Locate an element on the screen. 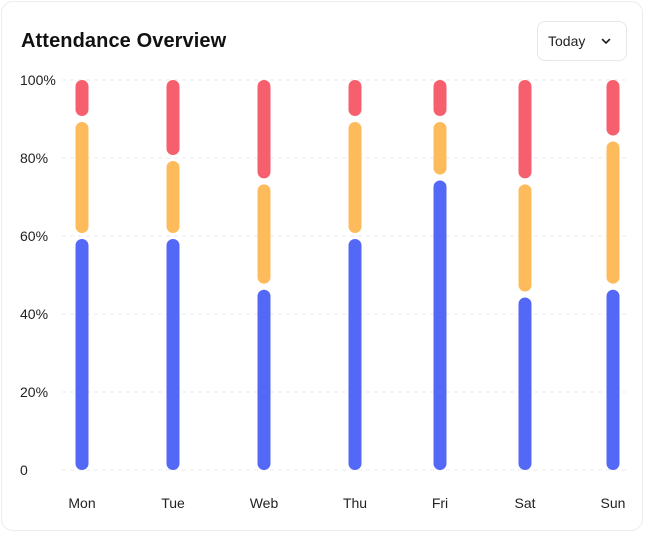 The width and height of the screenshot is (646, 534). chart-title: Attendance Overview is located at coordinates (124, 41).